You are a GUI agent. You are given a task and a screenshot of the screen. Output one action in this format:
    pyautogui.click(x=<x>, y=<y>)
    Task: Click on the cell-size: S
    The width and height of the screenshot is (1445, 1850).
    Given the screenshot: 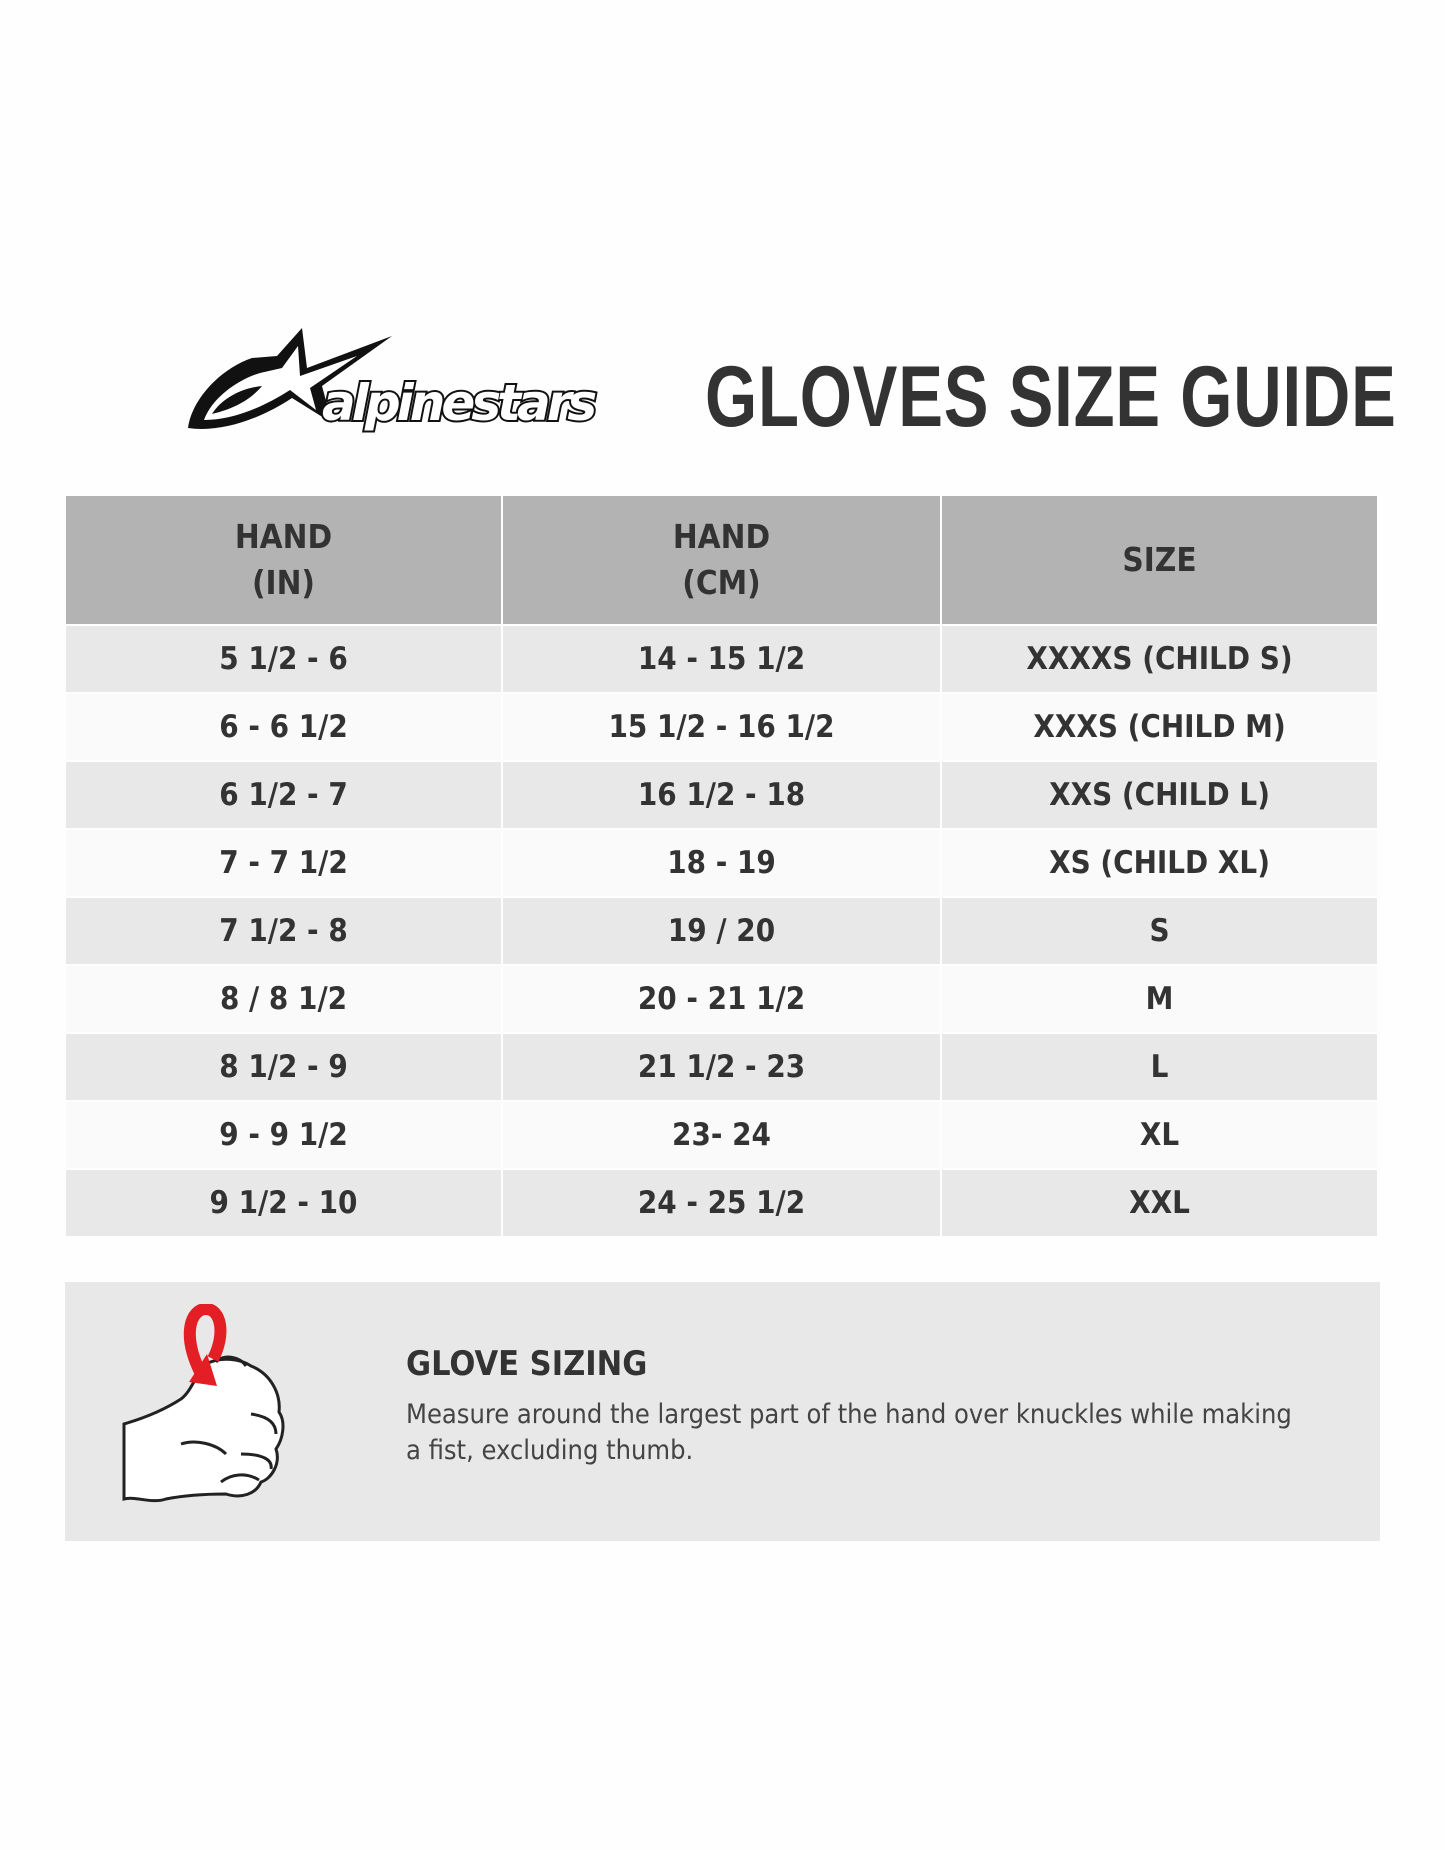 What is the action you would take?
    pyautogui.click(x=1159, y=931)
    